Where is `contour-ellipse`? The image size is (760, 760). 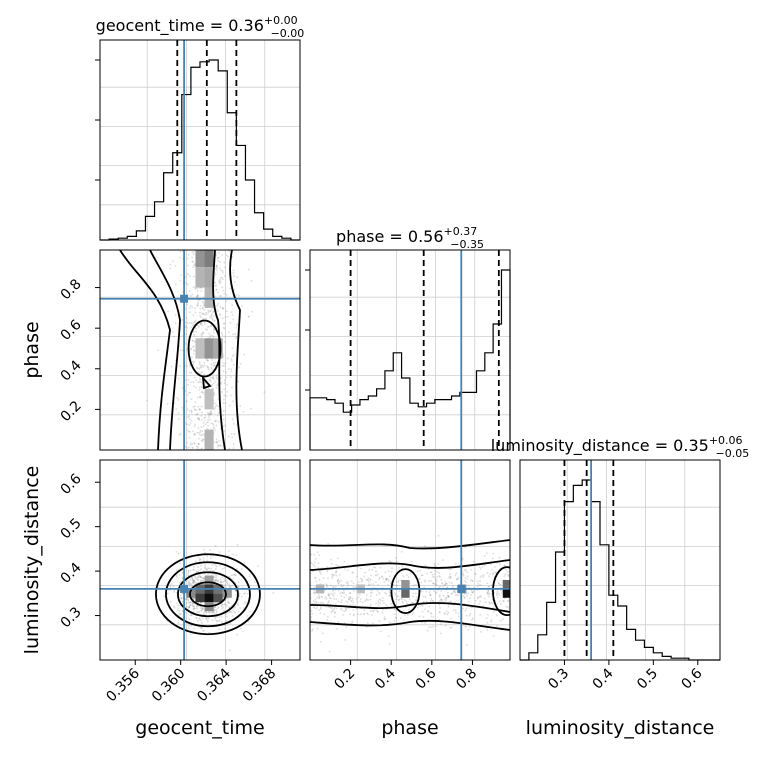
contour-ellipse is located at coordinates (208, 594).